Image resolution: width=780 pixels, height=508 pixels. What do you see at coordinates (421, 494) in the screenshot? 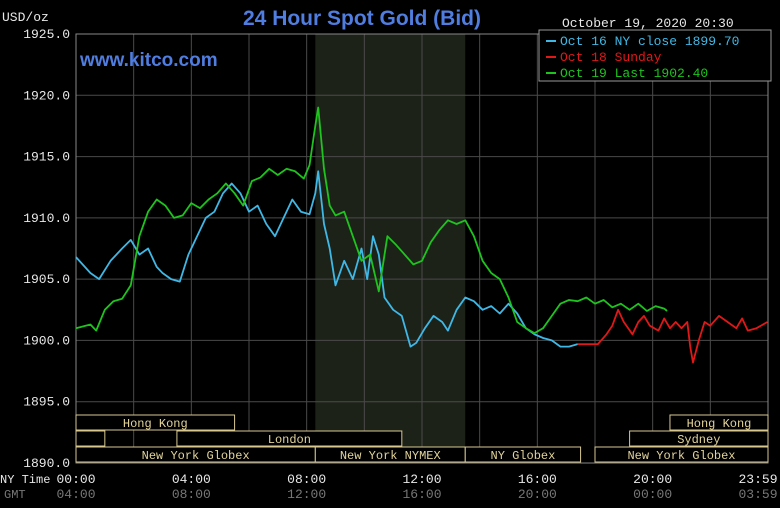
I see `x-tick-label-gmt: 16:00` at bounding box center [421, 494].